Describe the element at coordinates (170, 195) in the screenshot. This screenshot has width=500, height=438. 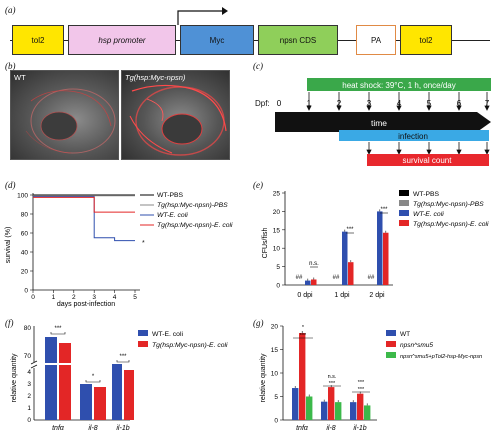
I see `d-legend-0: WT-PBS` at that location.